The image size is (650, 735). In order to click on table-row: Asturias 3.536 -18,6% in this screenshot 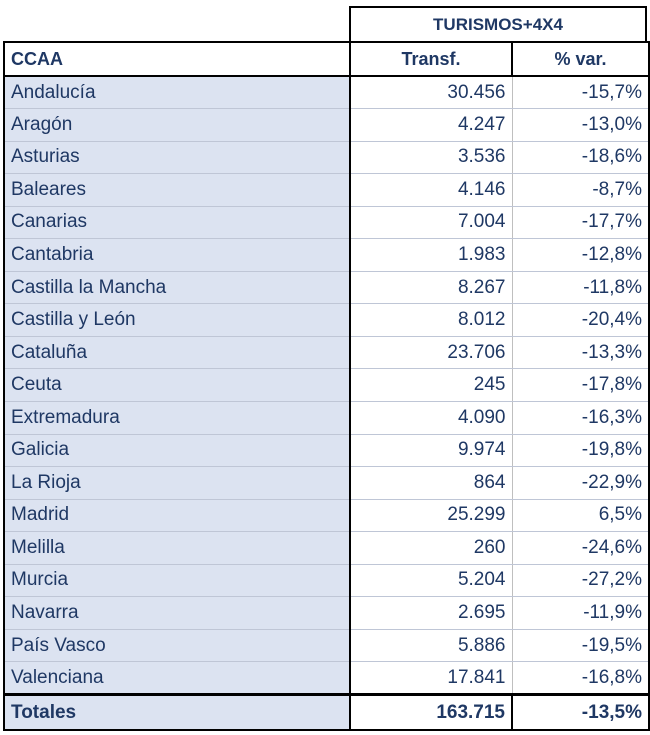, I will do `click(326, 158)`.